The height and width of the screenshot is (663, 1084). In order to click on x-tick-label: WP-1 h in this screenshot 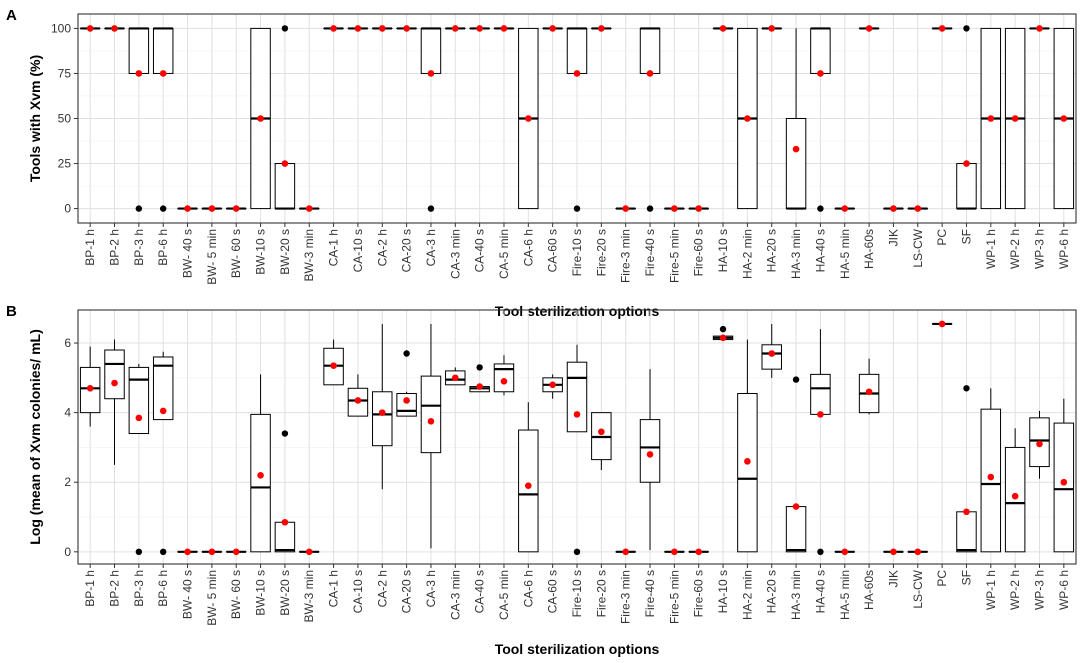, I will do `click(991, 590)`.